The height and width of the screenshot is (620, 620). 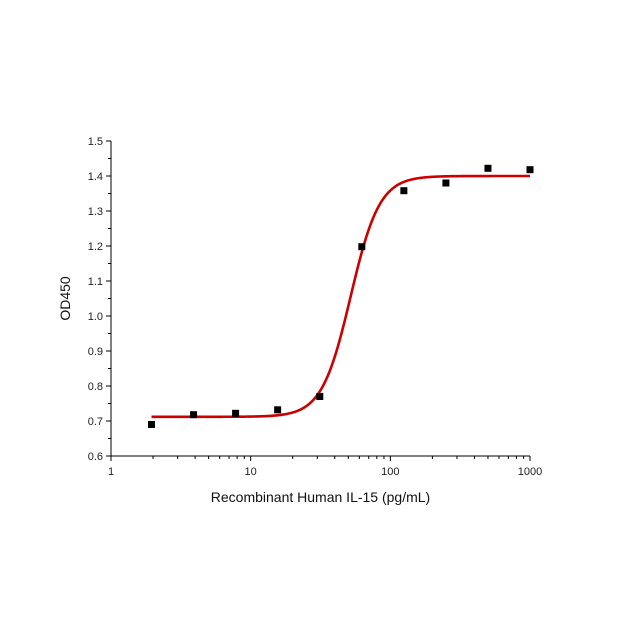 I want to click on y-tick-label: 0.6, so click(x=95, y=457).